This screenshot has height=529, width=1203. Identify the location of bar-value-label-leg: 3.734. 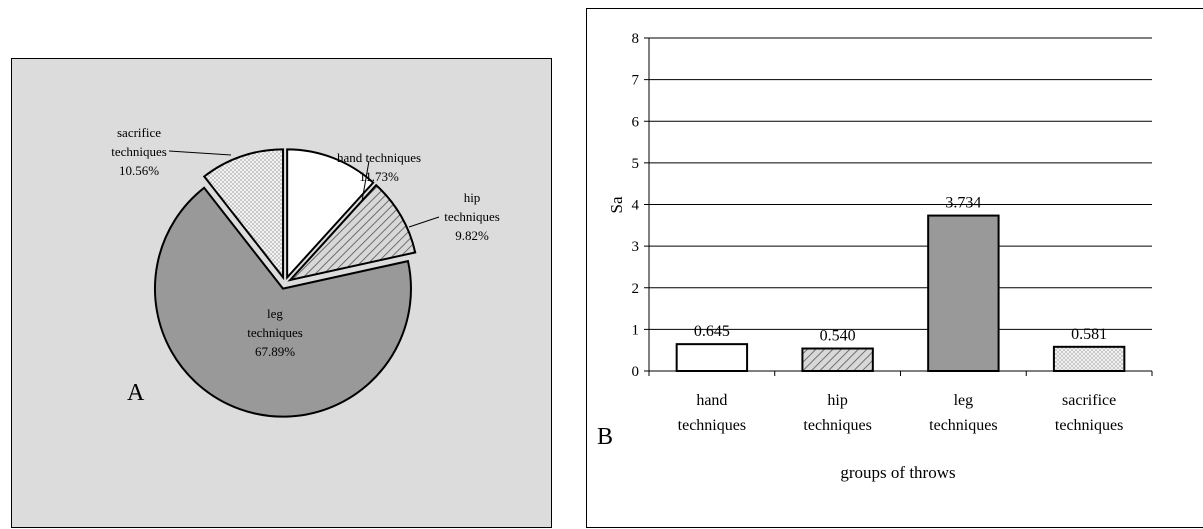
(963, 203).